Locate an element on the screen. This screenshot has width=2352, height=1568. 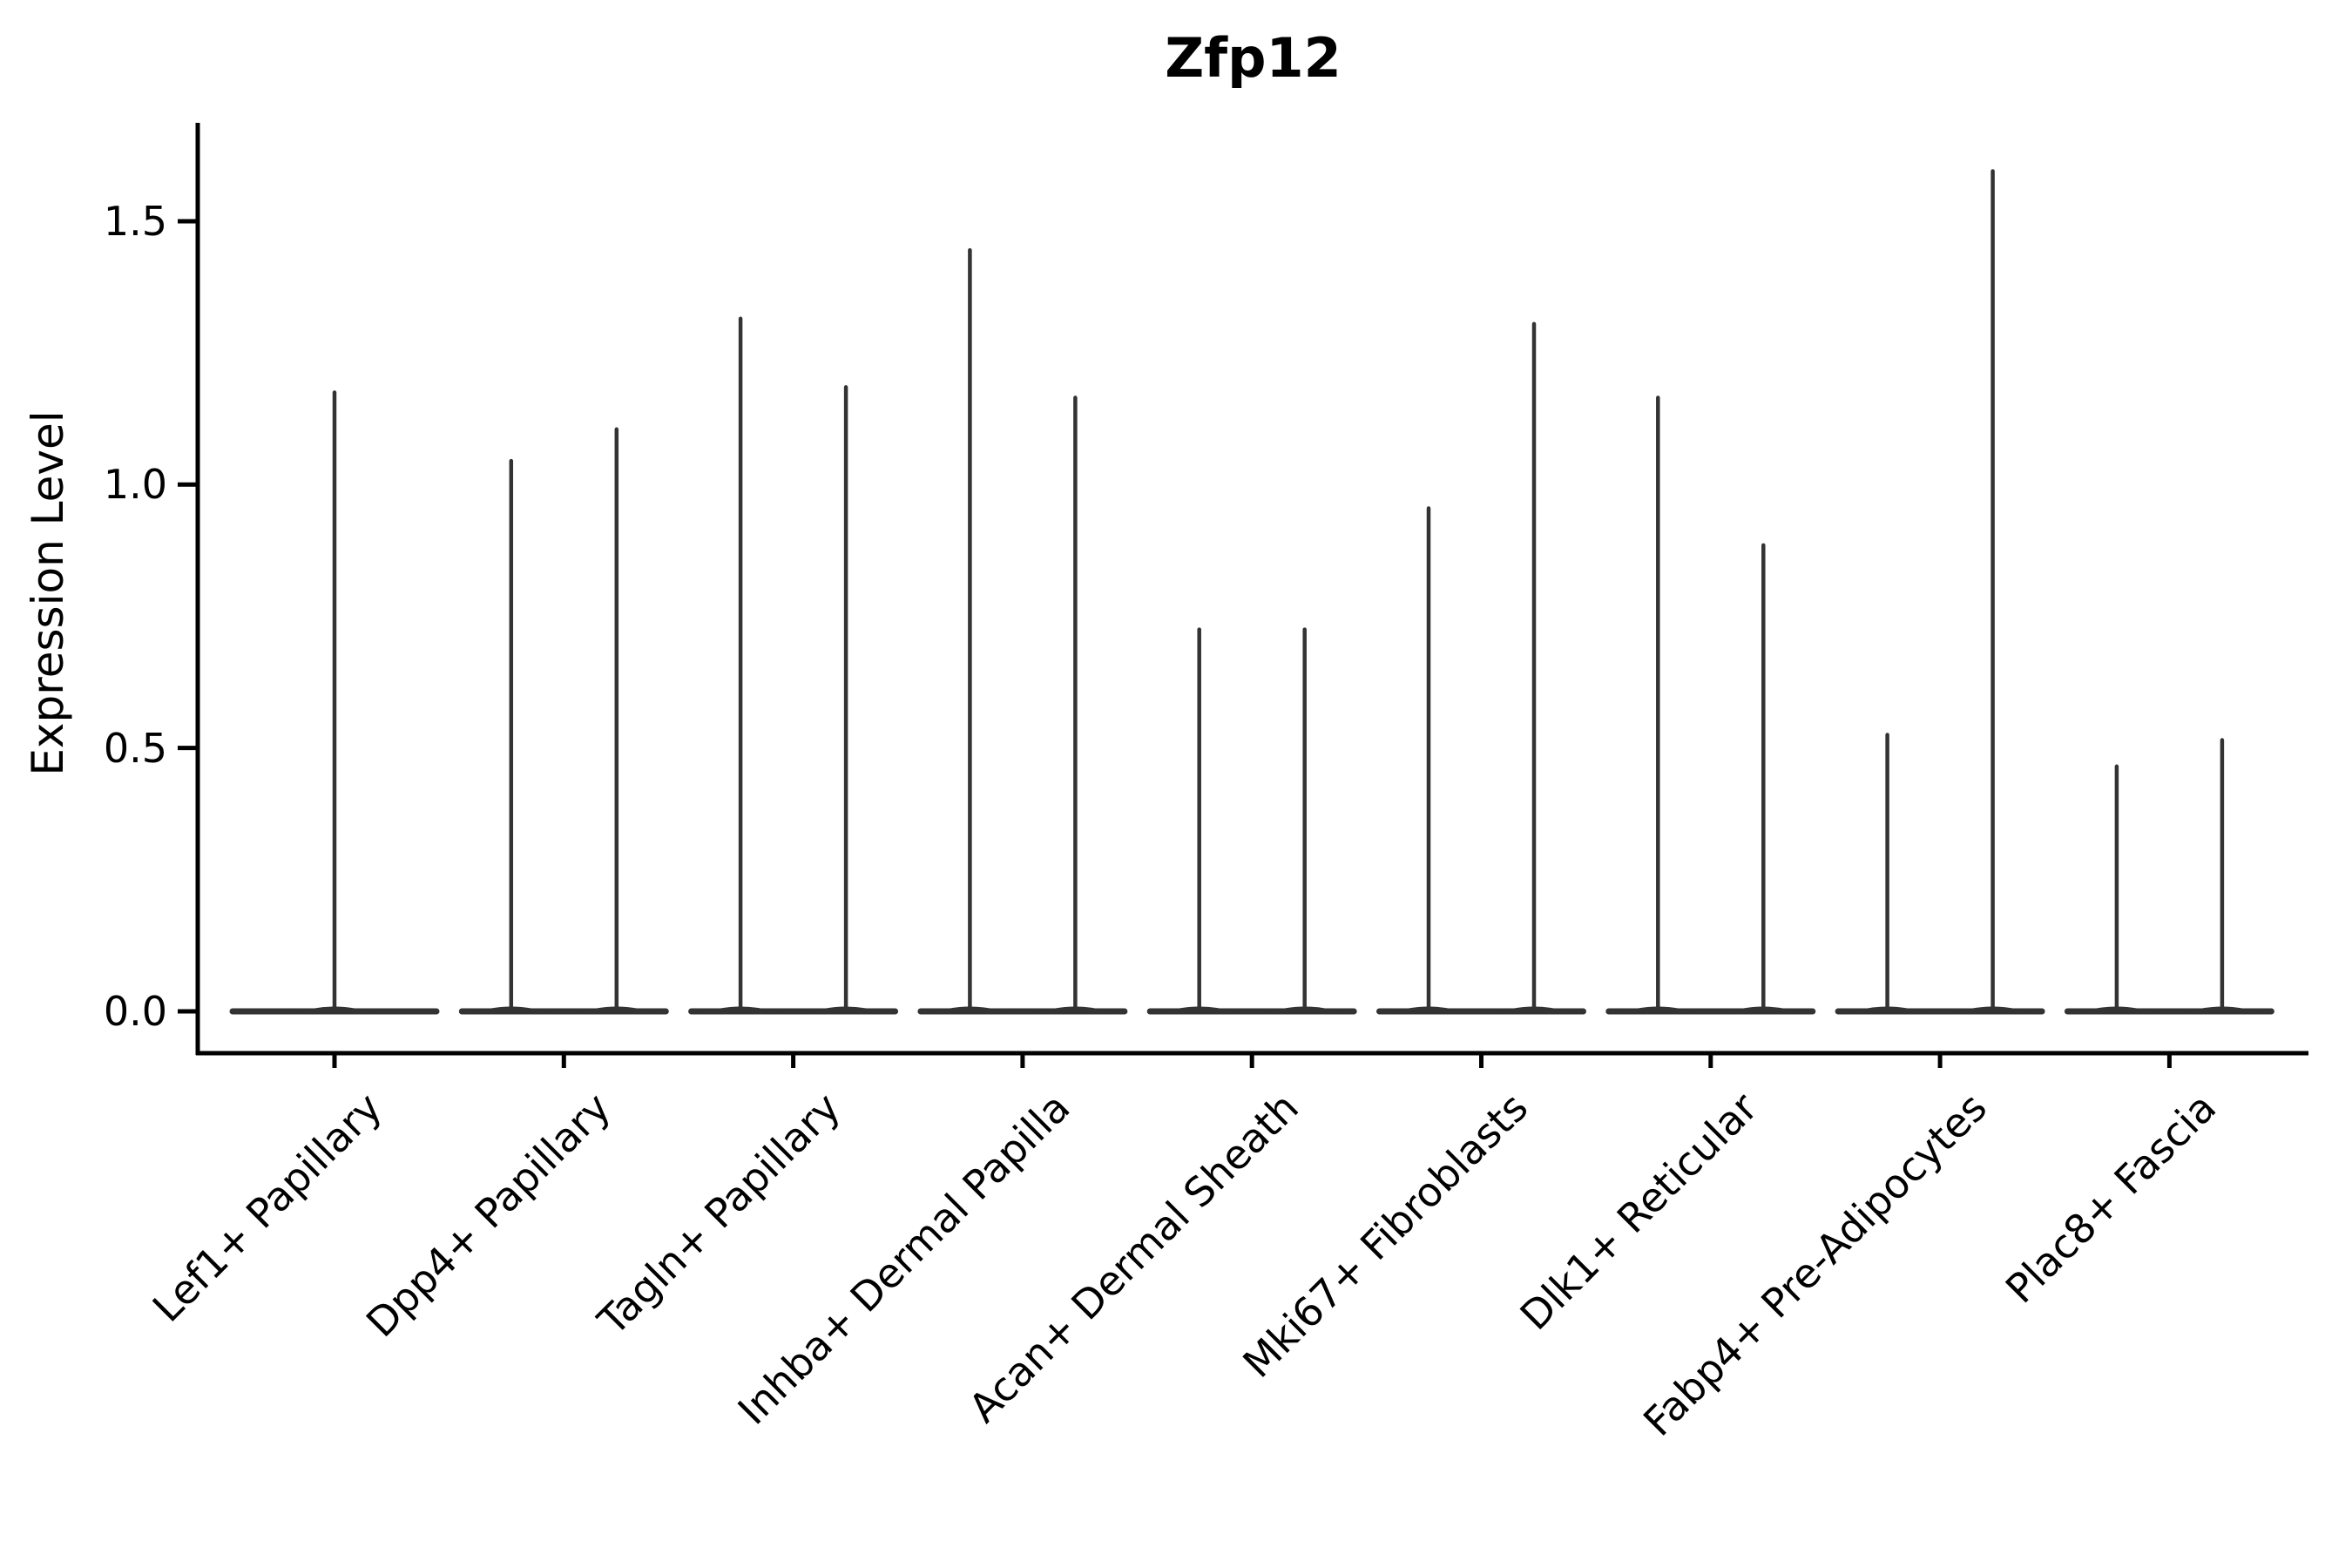
y-tick-label: 0.0 is located at coordinates (135, 1012).